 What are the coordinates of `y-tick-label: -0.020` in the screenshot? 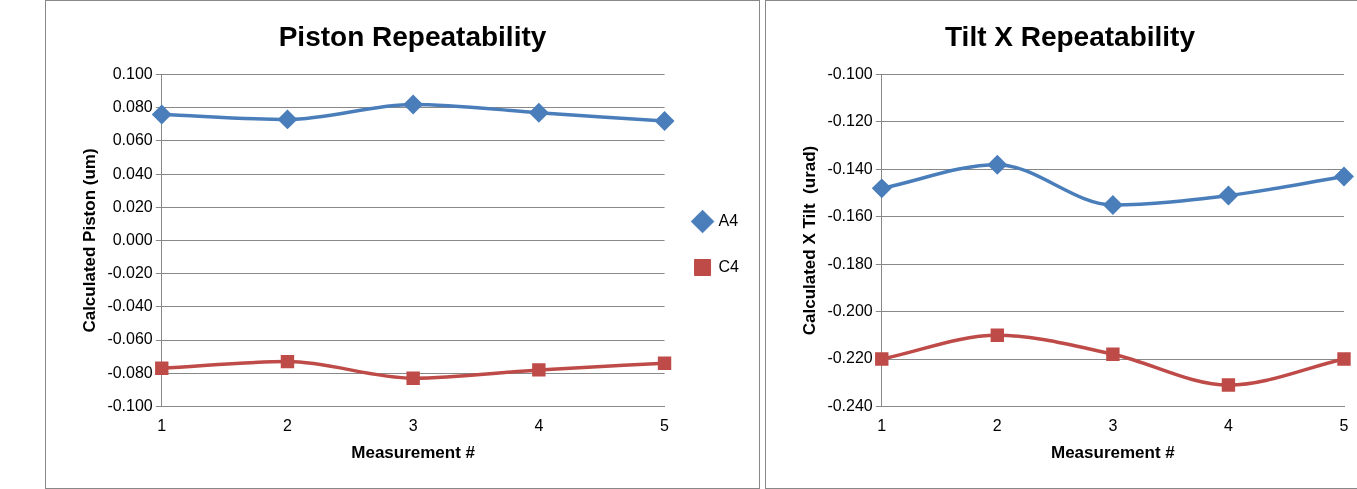 It's located at (130, 273).